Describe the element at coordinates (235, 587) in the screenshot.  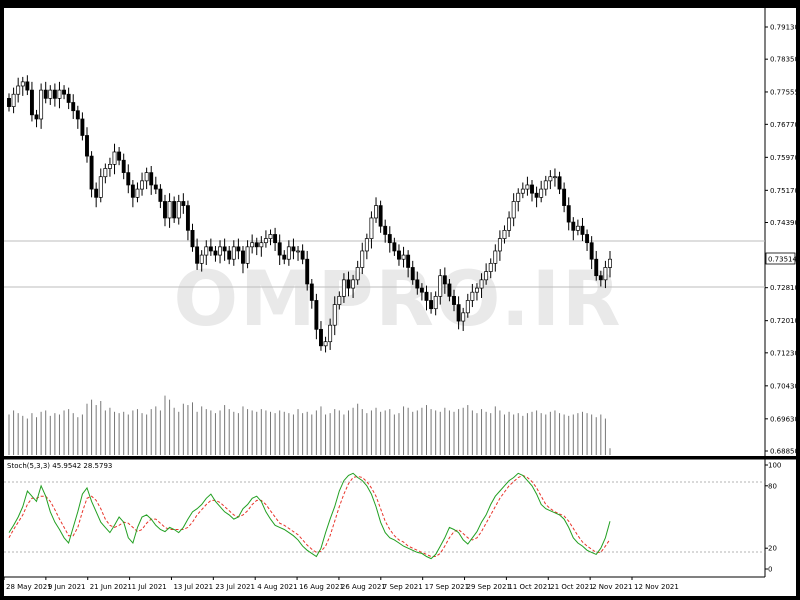
I see `date-tick-label: 23 Jul 2021` at that location.